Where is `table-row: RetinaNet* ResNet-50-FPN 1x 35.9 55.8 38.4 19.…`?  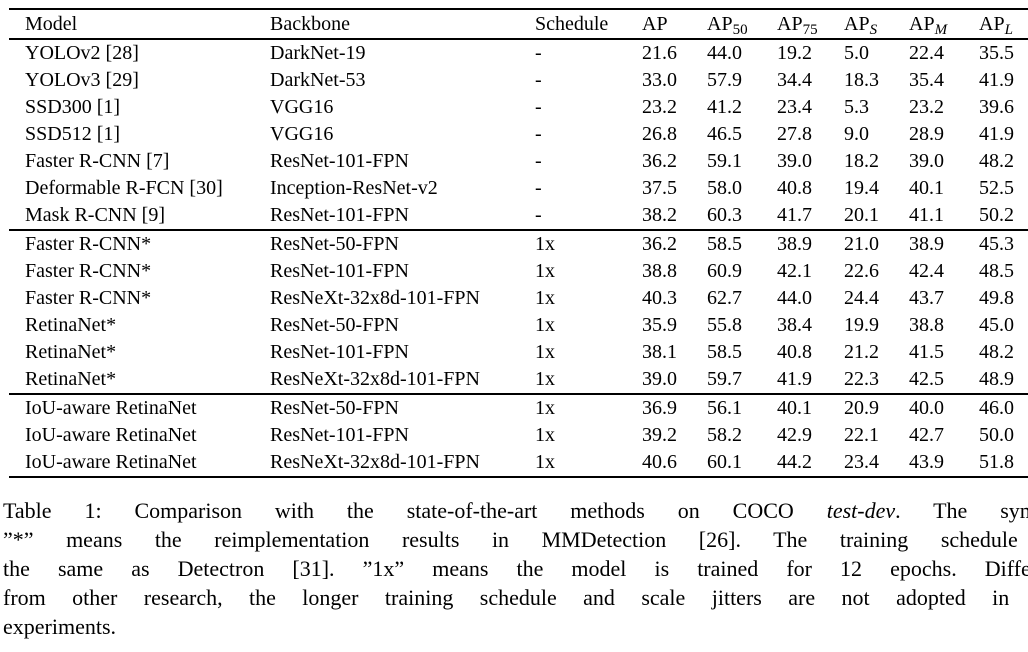
table-row: RetinaNet* ResNet-50-FPN 1x 35.9 55.8 38.4 19.… is located at coordinates (518, 325).